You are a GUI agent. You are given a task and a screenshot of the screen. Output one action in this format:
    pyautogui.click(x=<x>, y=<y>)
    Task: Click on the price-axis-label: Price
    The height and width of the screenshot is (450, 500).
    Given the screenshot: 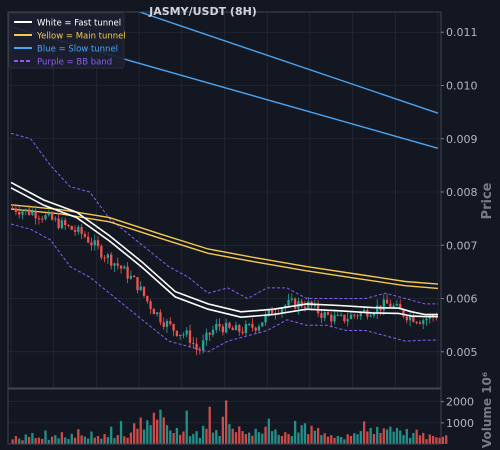 What is the action you would take?
    pyautogui.click(x=487, y=200)
    